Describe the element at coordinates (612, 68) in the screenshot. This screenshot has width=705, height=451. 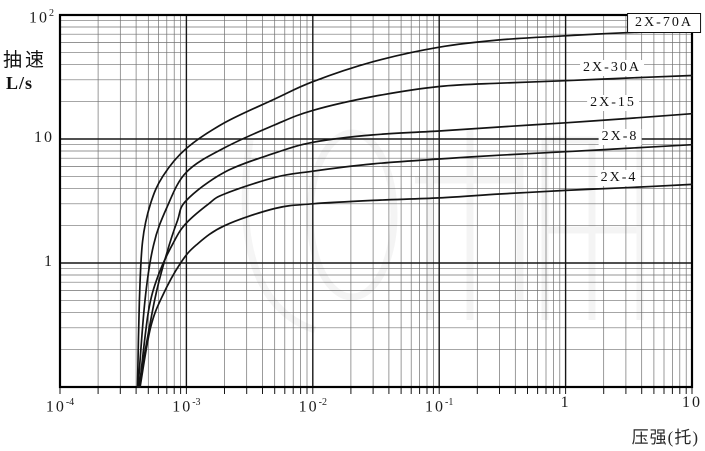
I see `curve-label-2x-30a: 2X-30A` at that location.